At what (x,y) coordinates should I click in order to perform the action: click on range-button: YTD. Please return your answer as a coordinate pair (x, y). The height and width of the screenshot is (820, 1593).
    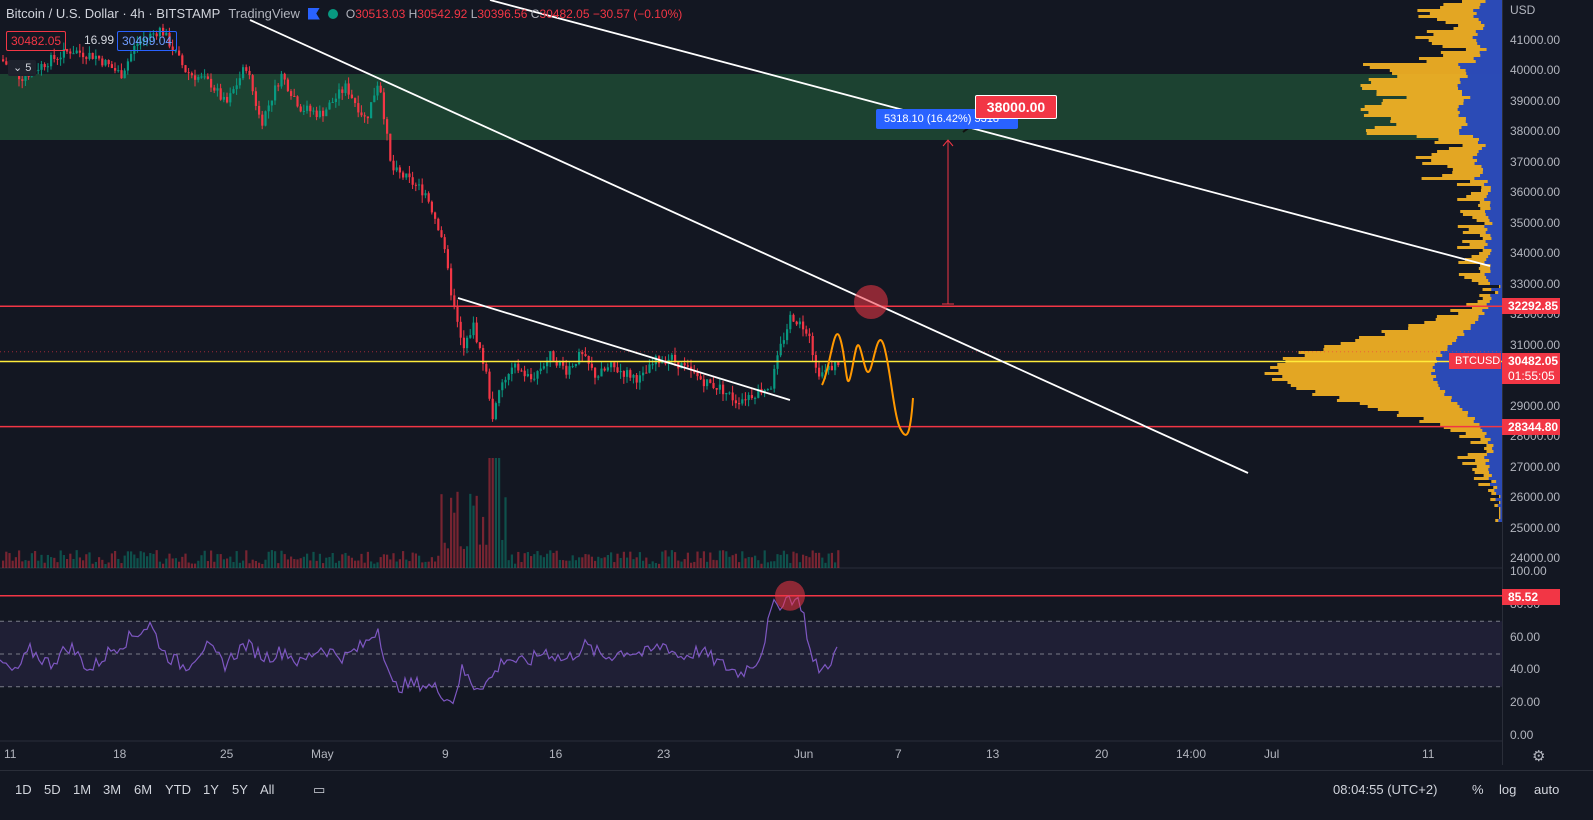
    Looking at the image, I should click on (178, 789).